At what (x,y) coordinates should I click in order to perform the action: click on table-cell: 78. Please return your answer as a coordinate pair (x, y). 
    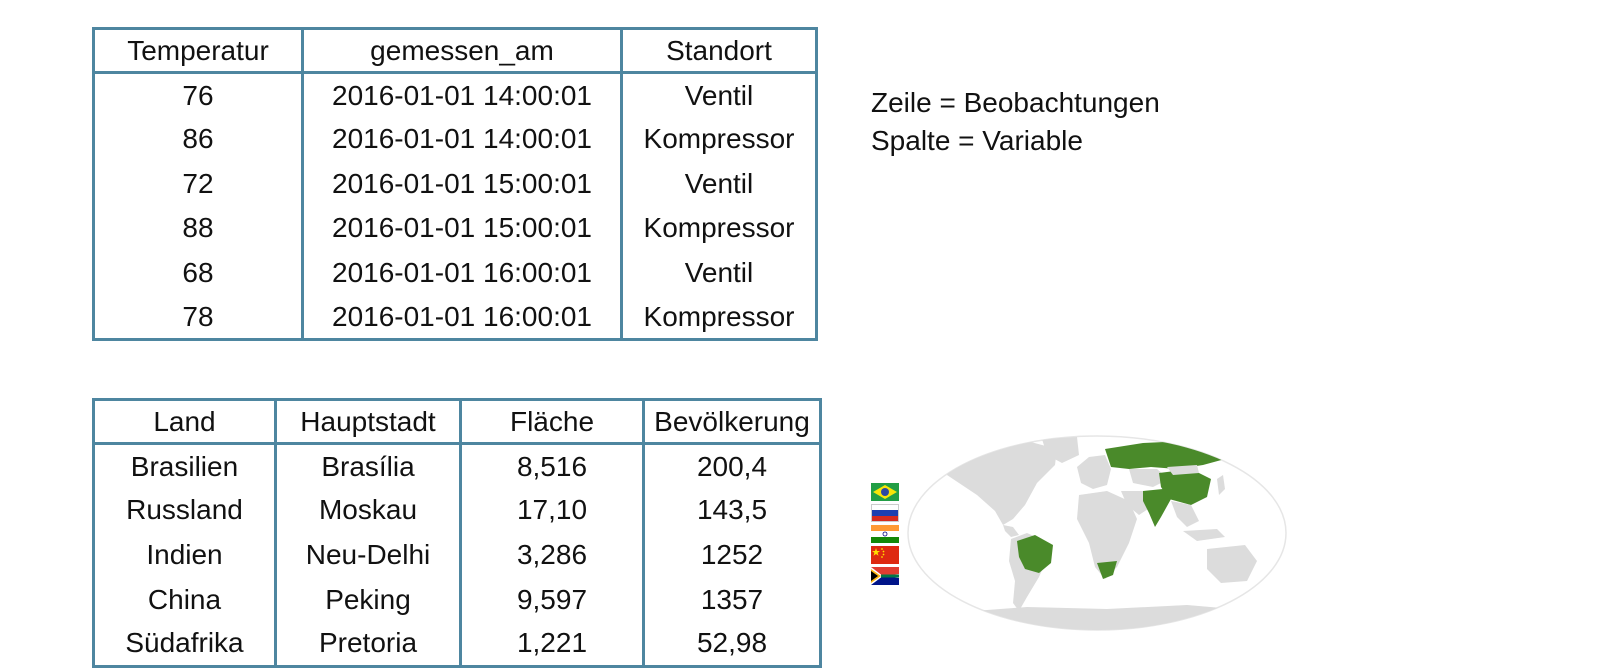
    Looking at the image, I should click on (198, 316).